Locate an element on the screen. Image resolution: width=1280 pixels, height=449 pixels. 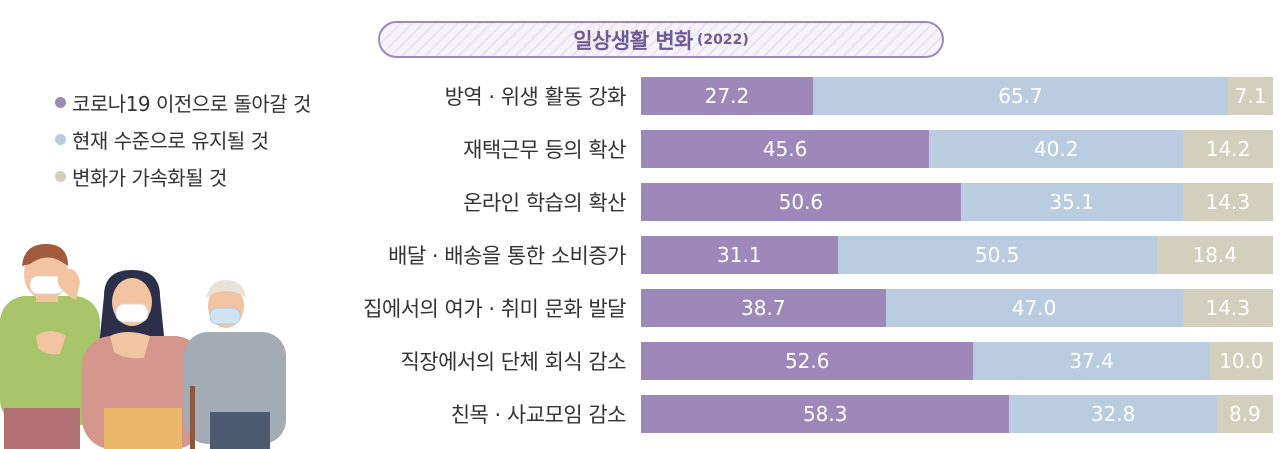
category-label: 재택근무 등의 확산 is located at coordinates (544, 150).